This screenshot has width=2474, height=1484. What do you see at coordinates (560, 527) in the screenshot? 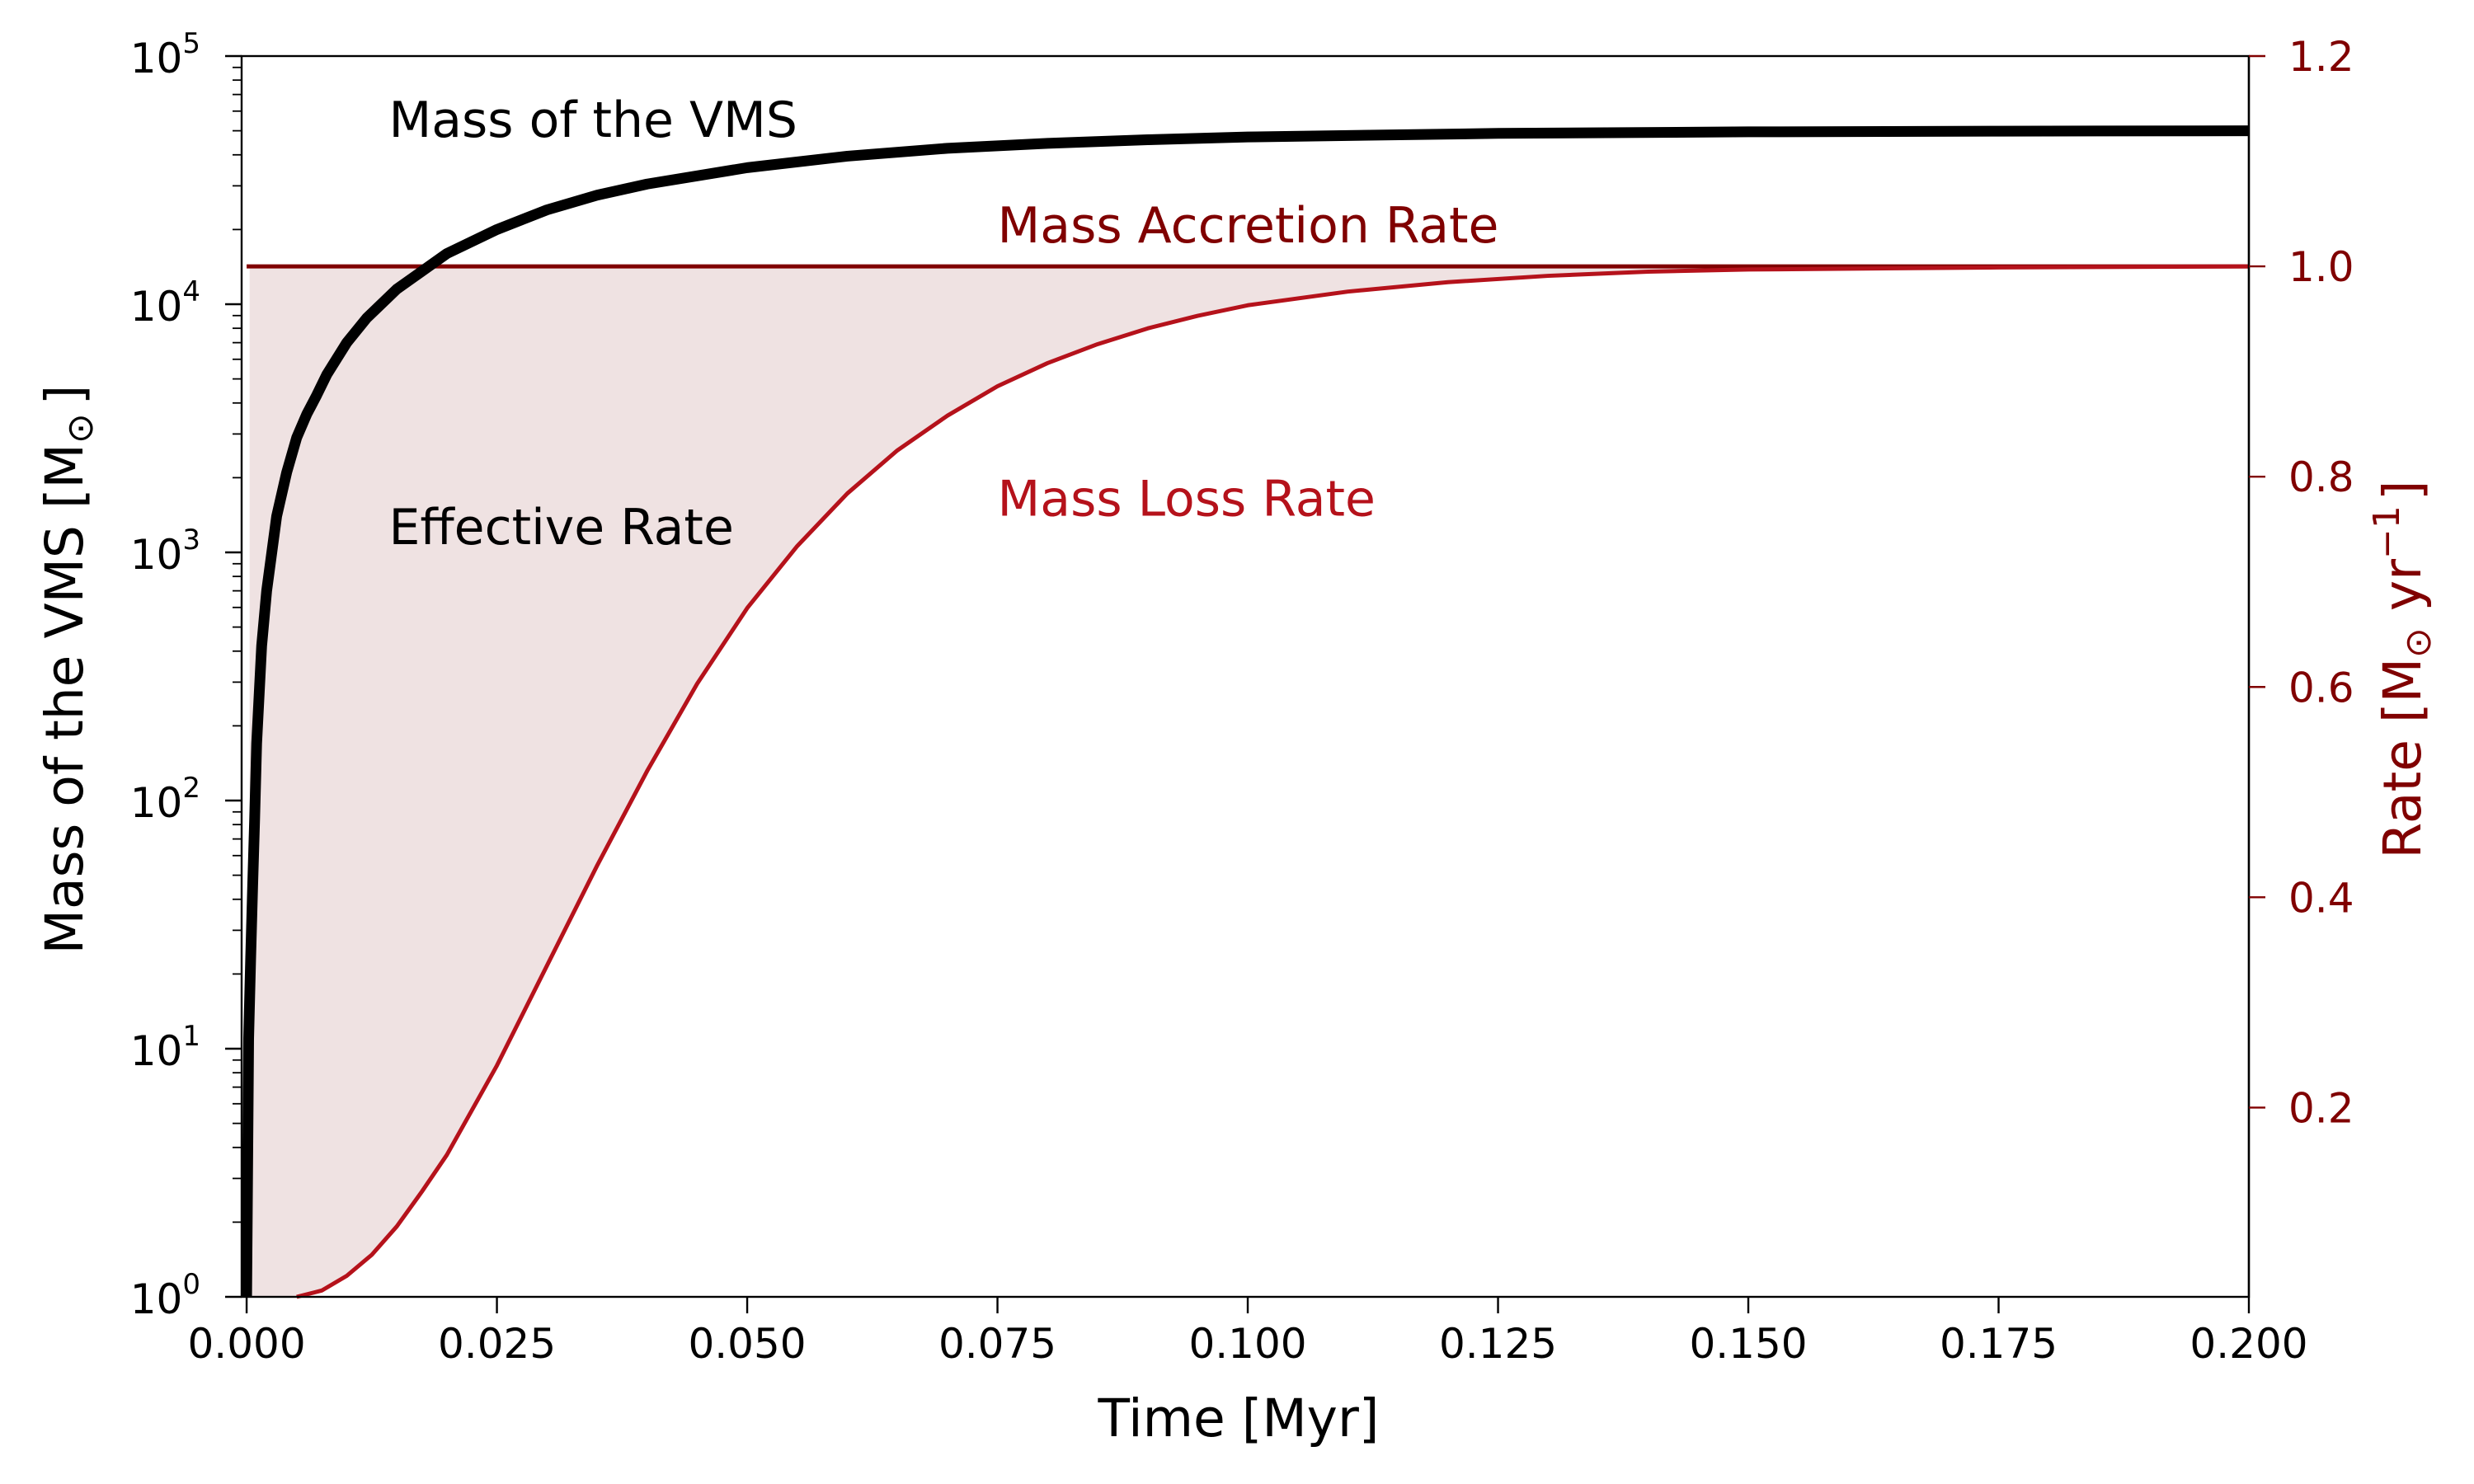
I see `annotation-label: Effective Rate` at bounding box center [560, 527].